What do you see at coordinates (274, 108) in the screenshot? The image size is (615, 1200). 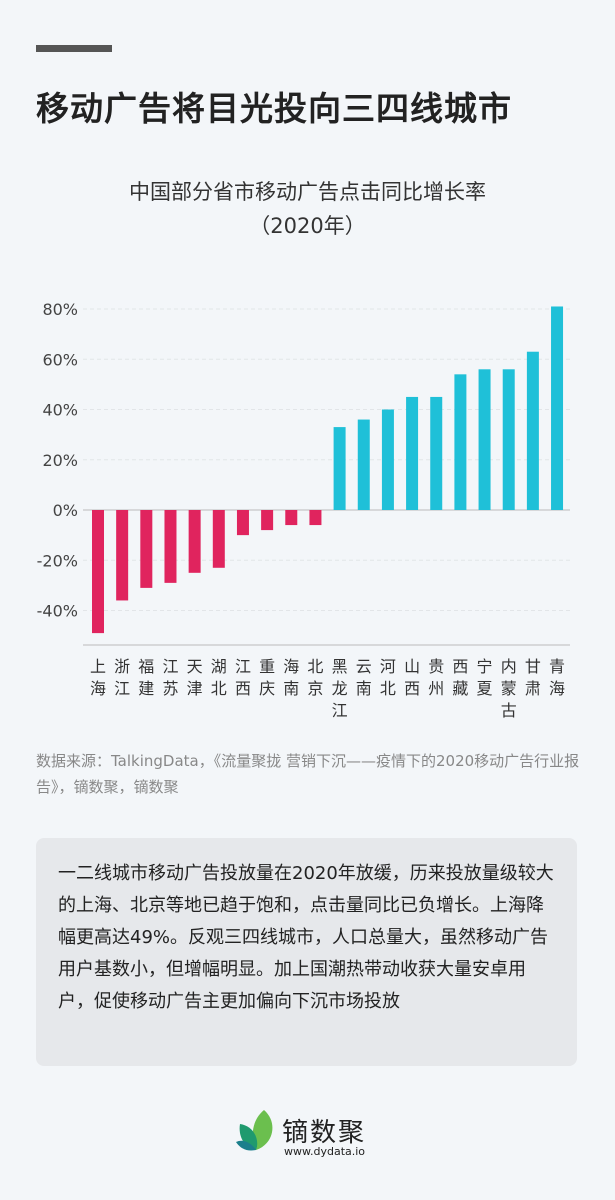 I see `page-title: 移动广告将目光投向三四线城市` at bounding box center [274, 108].